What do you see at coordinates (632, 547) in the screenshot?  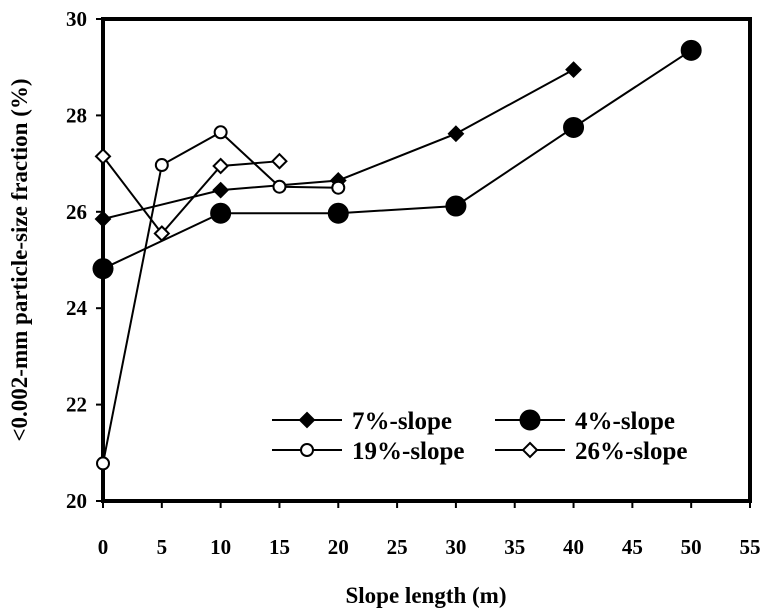 I see `x-tick-label: 45` at bounding box center [632, 547].